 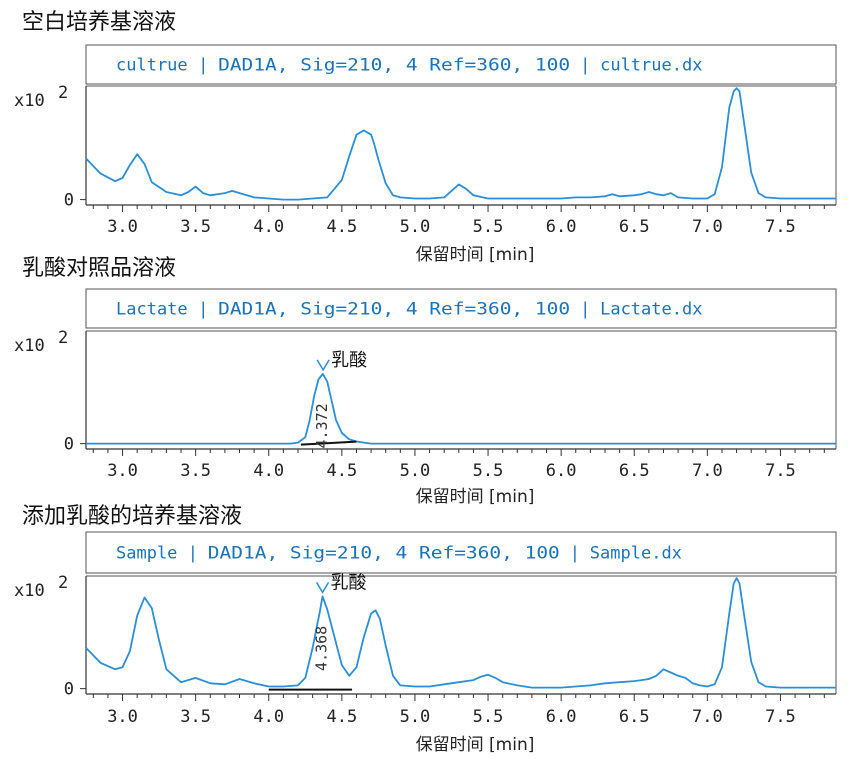 What do you see at coordinates (152, 310) in the screenshot?
I see `header-name: Lactate` at bounding box center [152, 310].